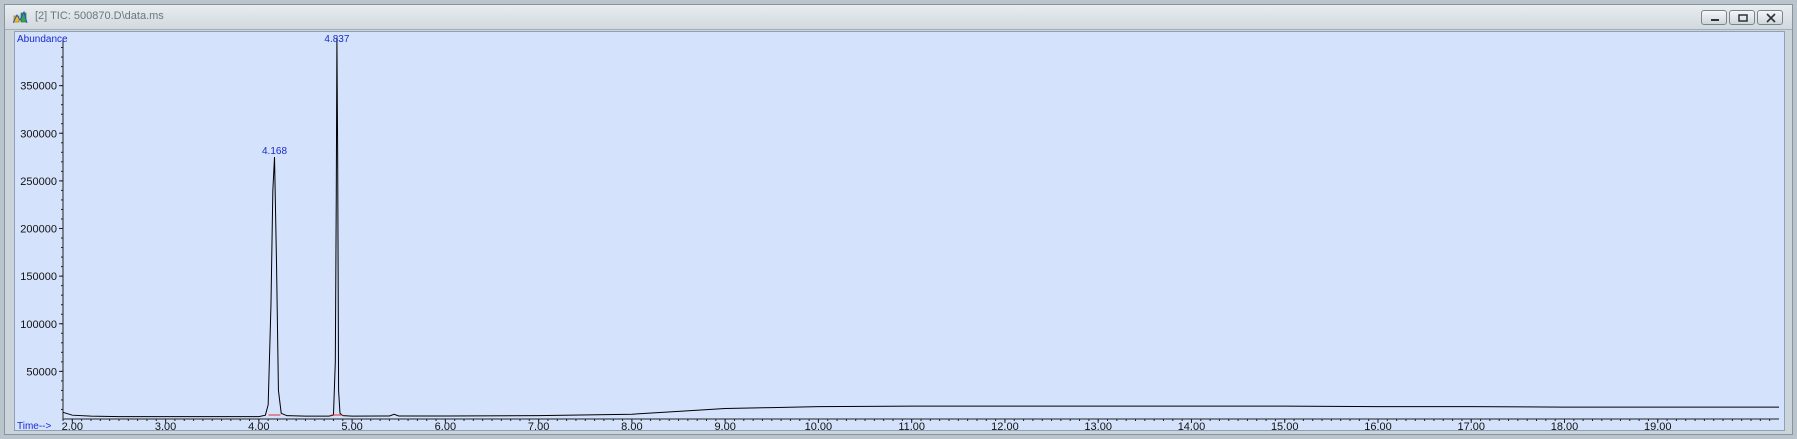 The height and width of the screenshot is (439, 1797). I want to click on x-tick-label: 7.00, so click(538, 425).